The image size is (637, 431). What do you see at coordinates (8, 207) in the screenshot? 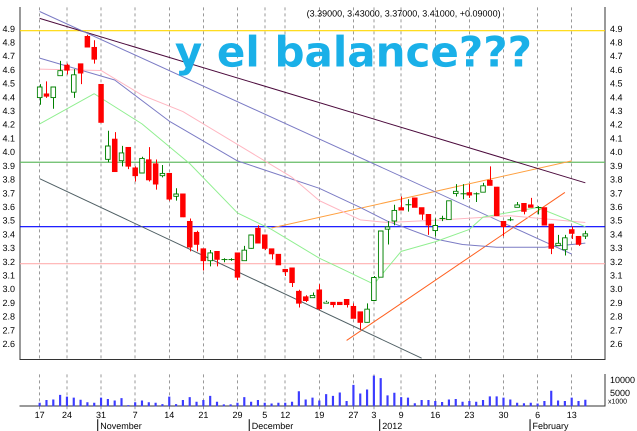
I see `y-tick-label: 3.6` at bounding box center [8, 207].